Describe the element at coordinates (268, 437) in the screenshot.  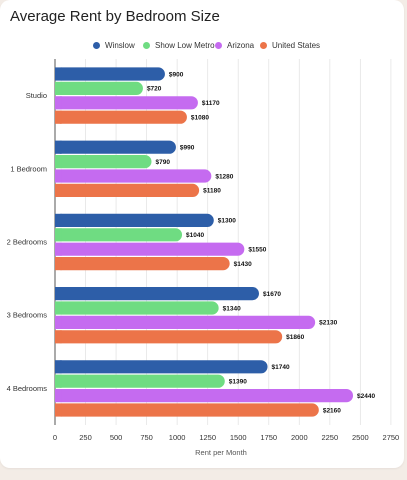
I see `x-tick-label: 1750` at that location.